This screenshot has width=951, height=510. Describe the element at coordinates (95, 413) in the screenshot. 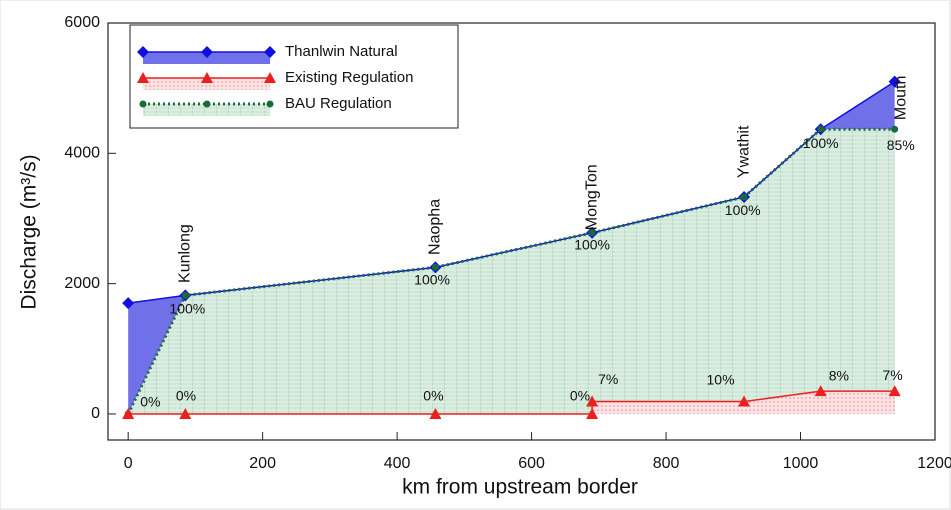

I see `y-tick-label: 0` at that location.